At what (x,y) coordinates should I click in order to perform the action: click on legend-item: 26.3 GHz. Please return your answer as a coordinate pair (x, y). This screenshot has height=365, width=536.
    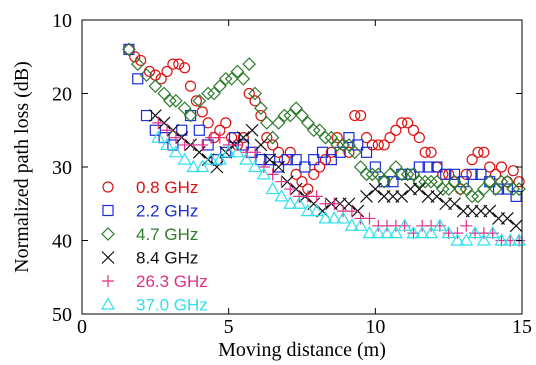
    Looking at the image, I should click on (155, 281).